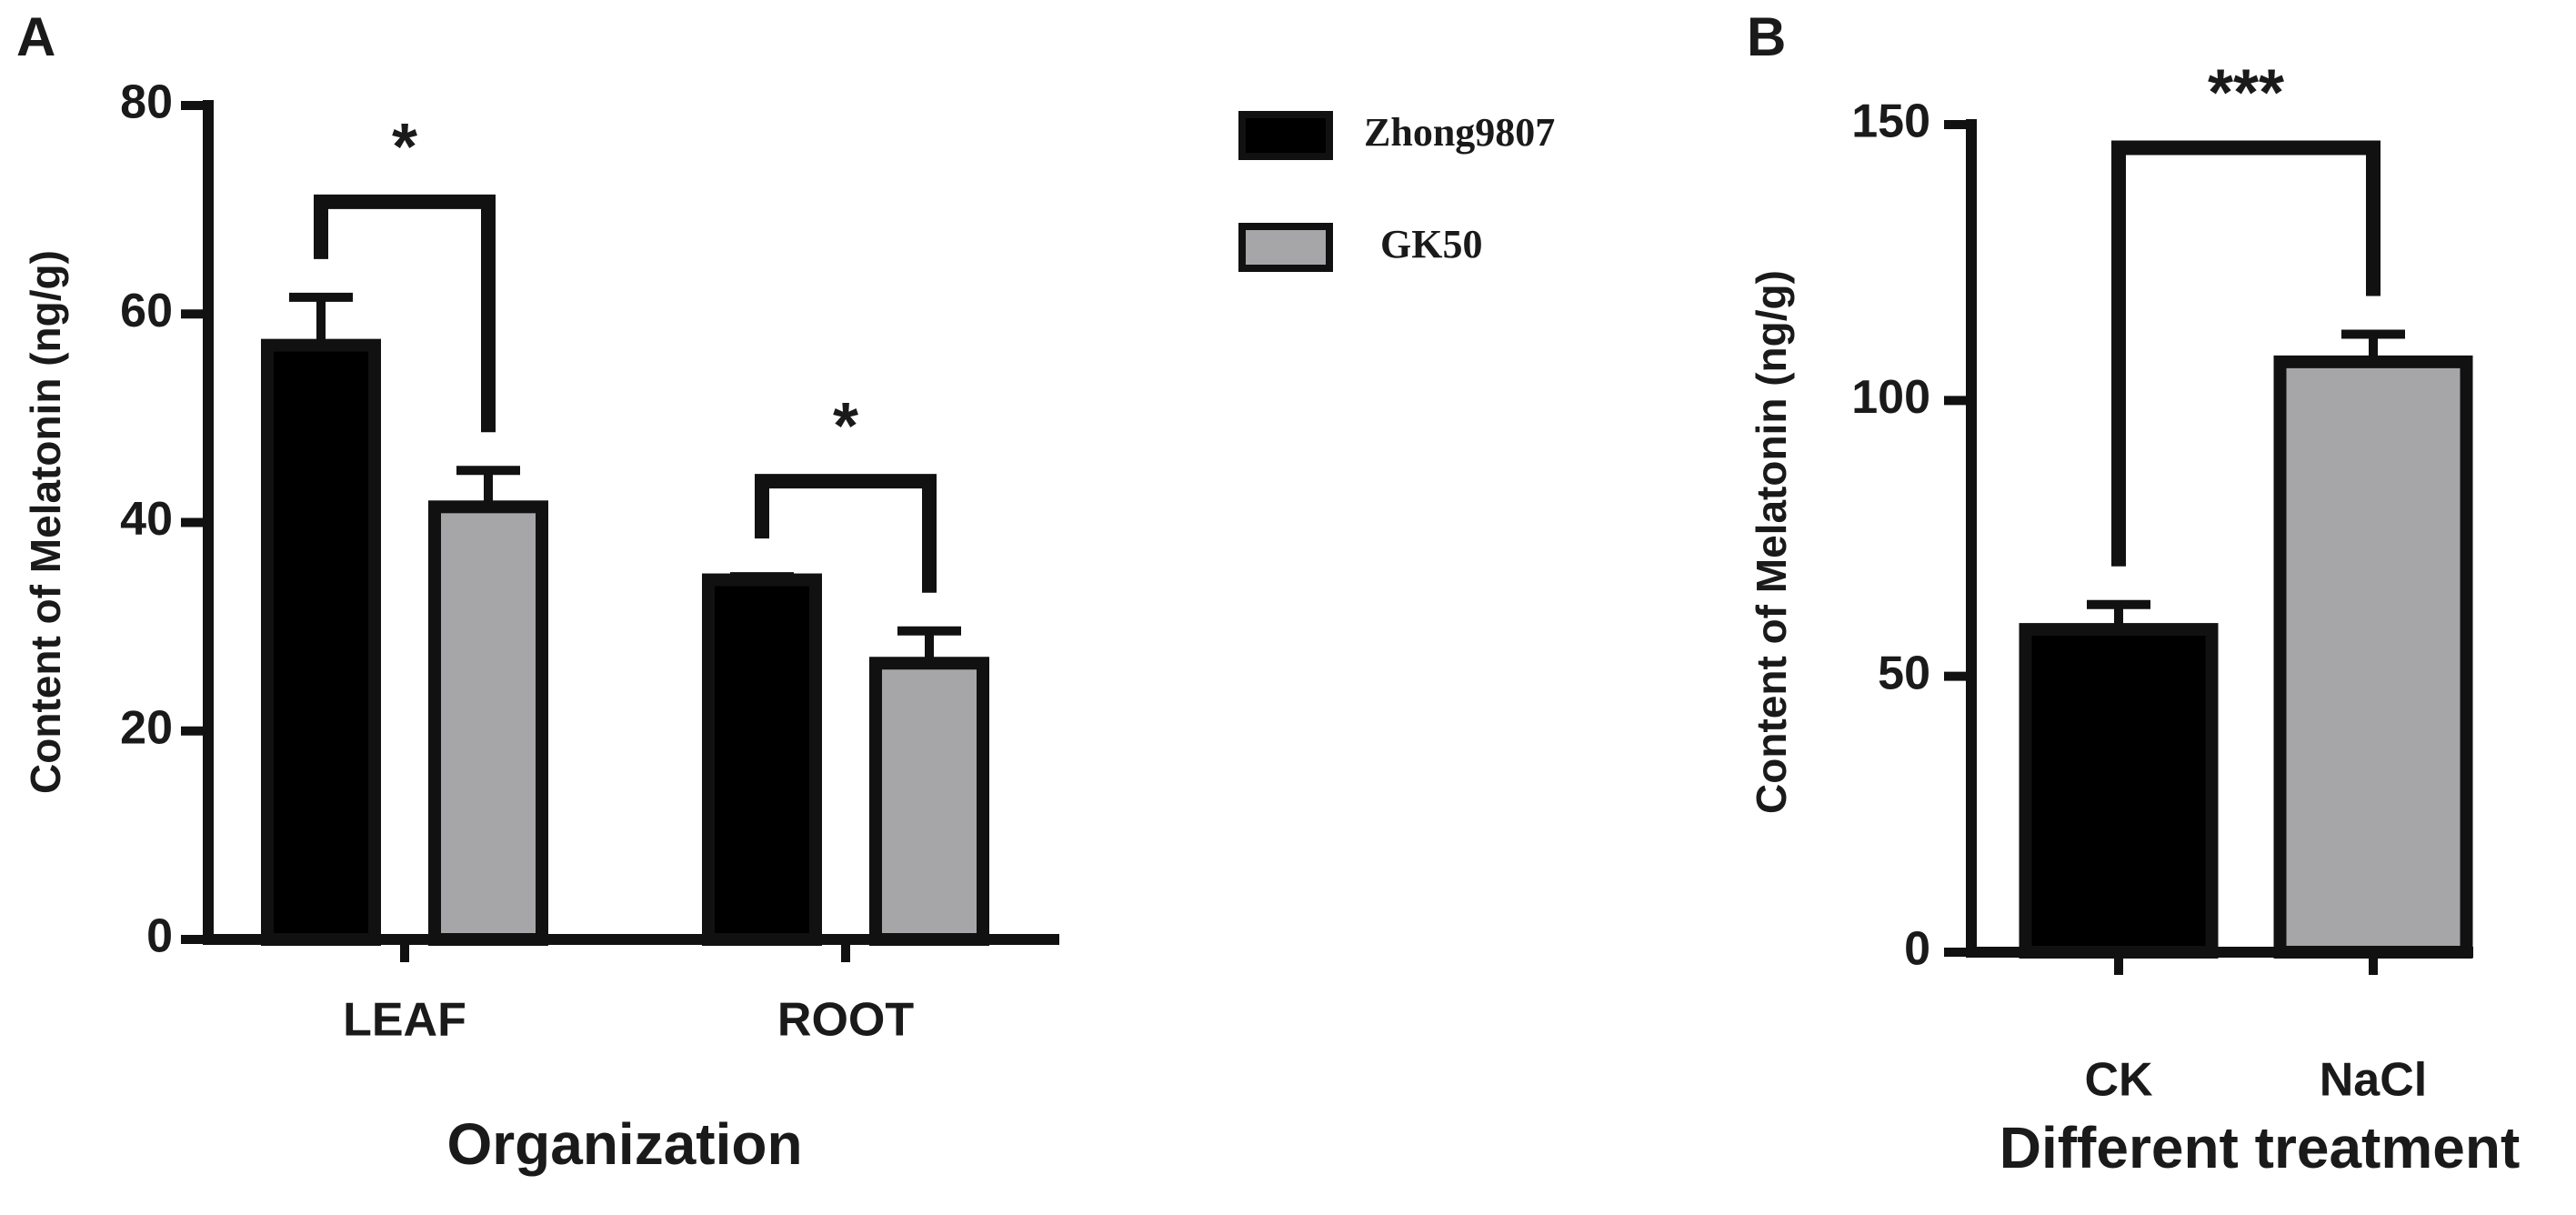 The height and width of the screenshot is (1215, 2576). What do you see at coordinates (146, 311) in the screenshot?
I see `y-tick-label: 60` at bounding box center [146, 311].